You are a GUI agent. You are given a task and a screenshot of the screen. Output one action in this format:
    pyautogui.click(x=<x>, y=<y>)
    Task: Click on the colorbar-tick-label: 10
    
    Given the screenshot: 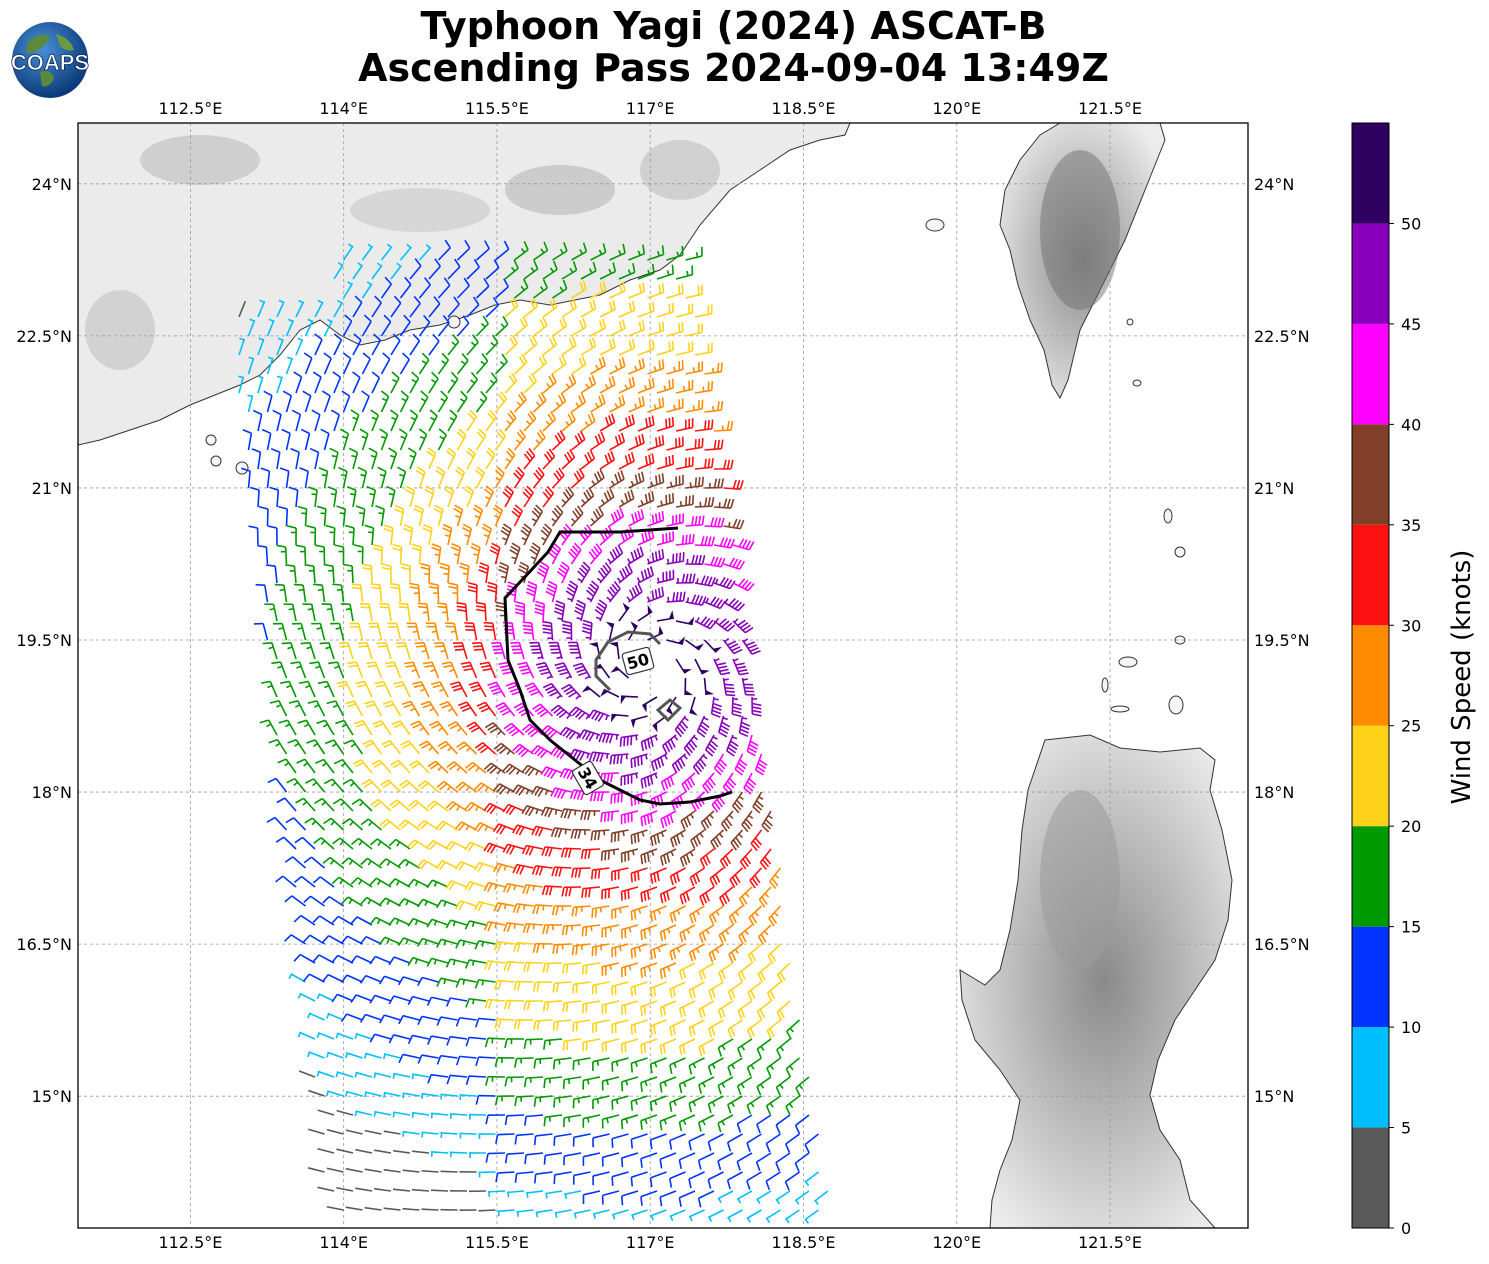 What is the action you would take?
    pyautogui.click(x=1411, y=1027)
    